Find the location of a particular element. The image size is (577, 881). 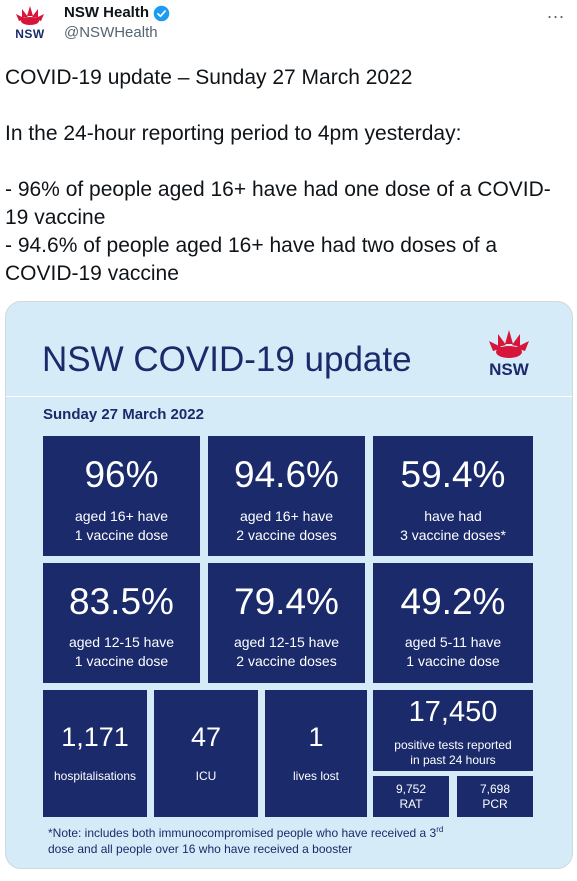

card-logo-text: NSW is located at coordinates (509, 369).